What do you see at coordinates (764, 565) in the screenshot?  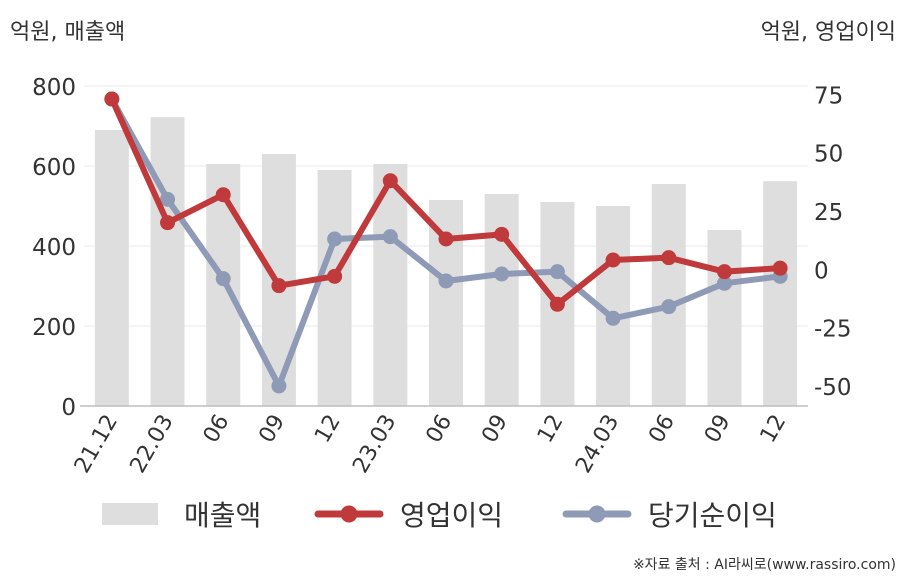 I see `source-note: ※자료 출처 : AI라씨로(www.rassiro.com)` at bounding box center [764, 565].